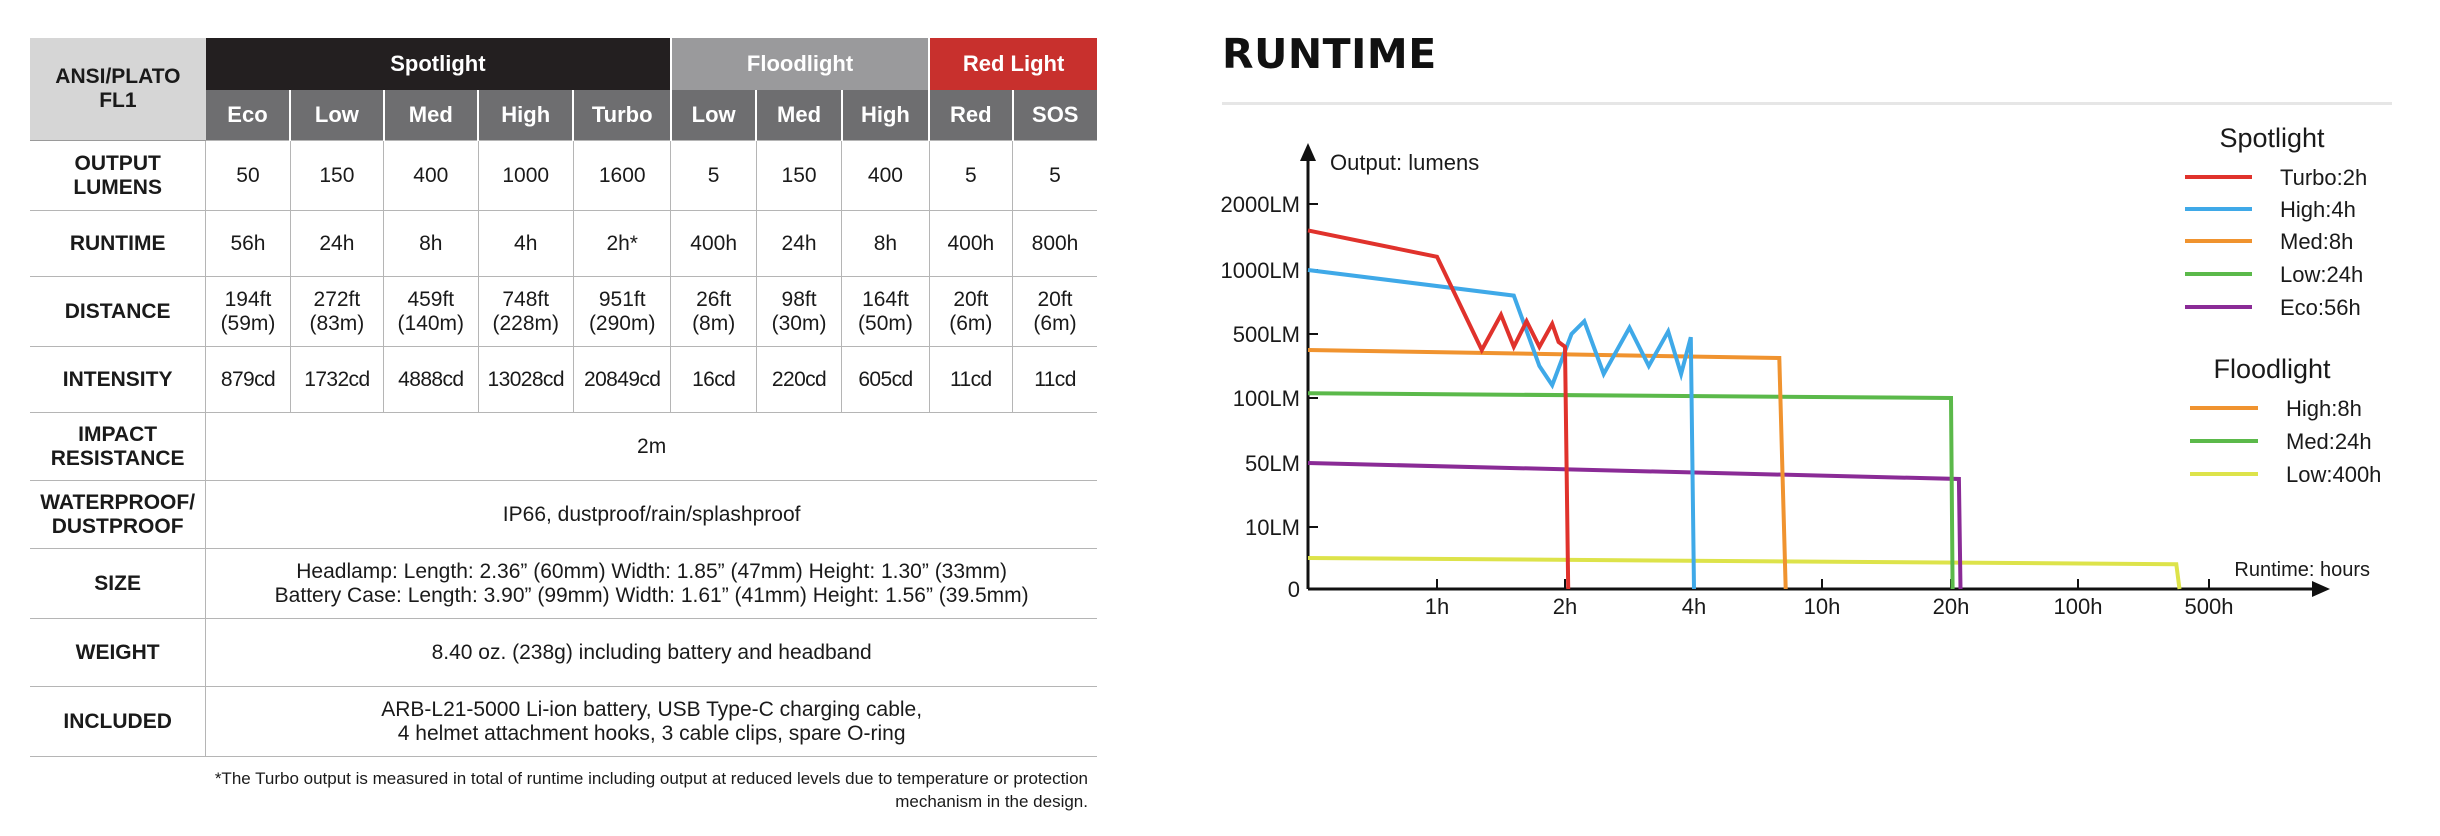 The width and height of the screenshot is (2440, 836). I want to click on legend-entry-label: Med:24h, so click(2329, 441).